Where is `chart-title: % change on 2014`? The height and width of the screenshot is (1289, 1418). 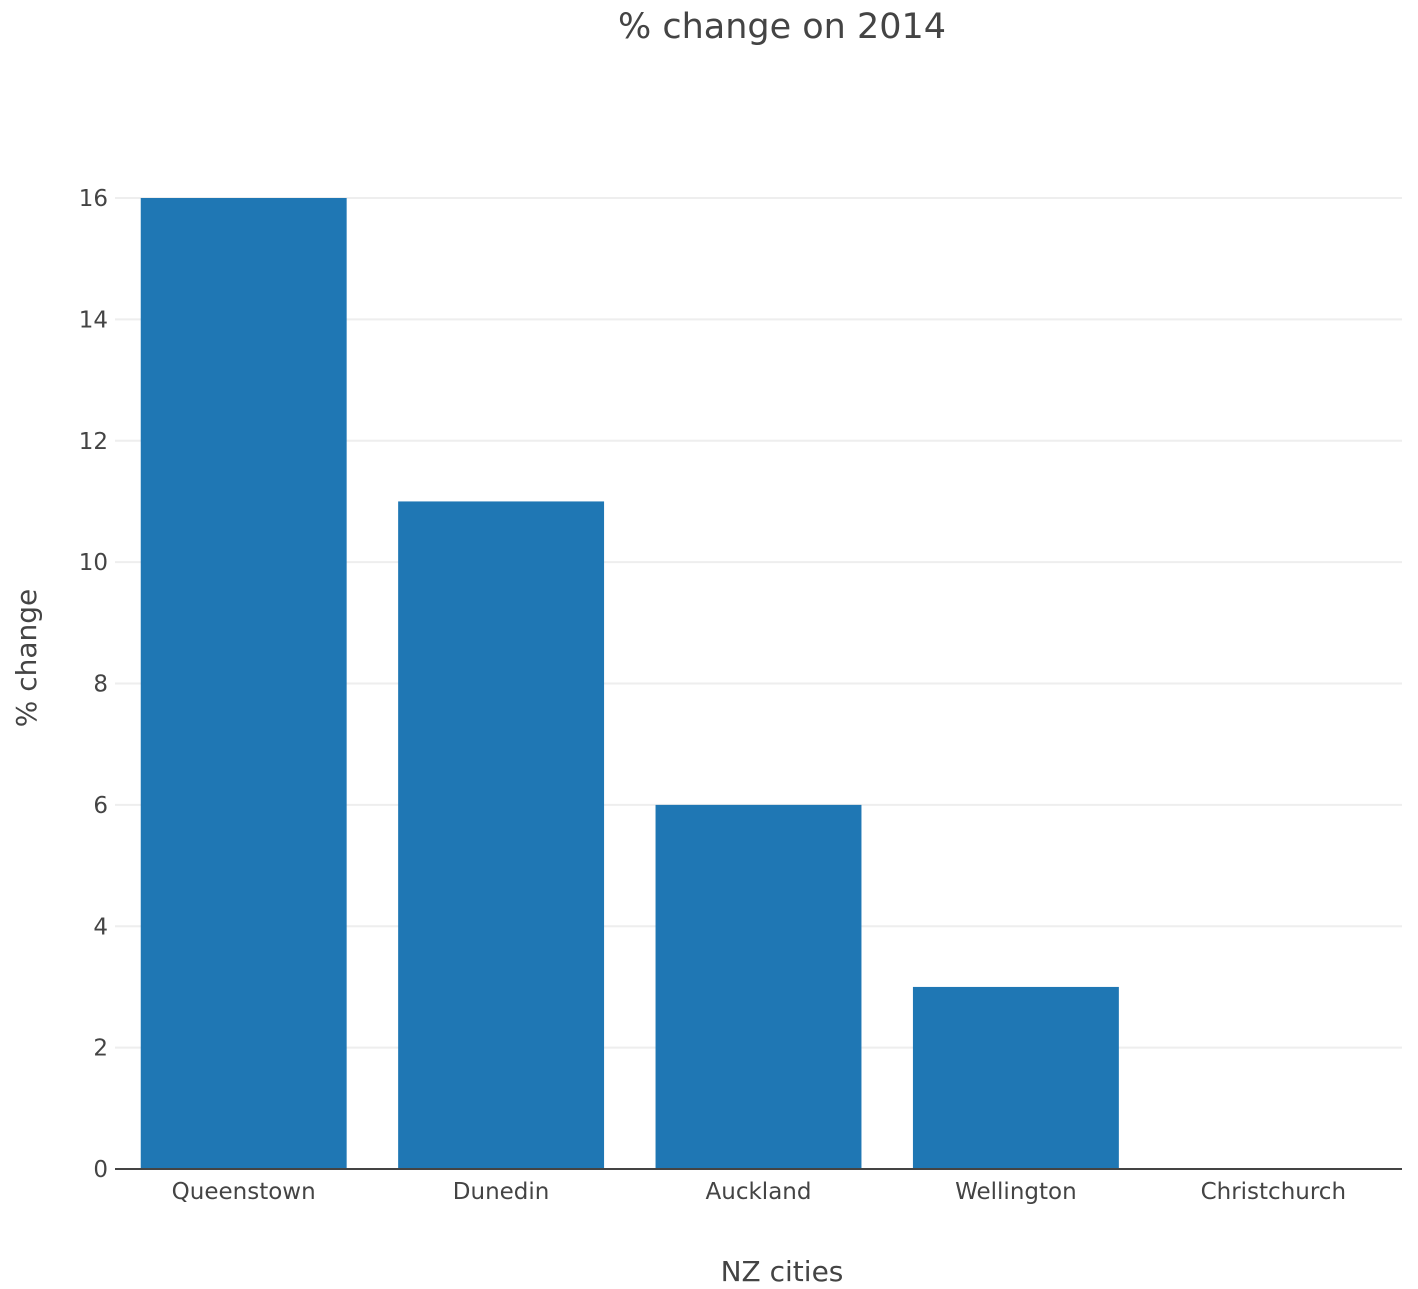
chart-title: % change on 2014 is located at coordinates (782, 27).